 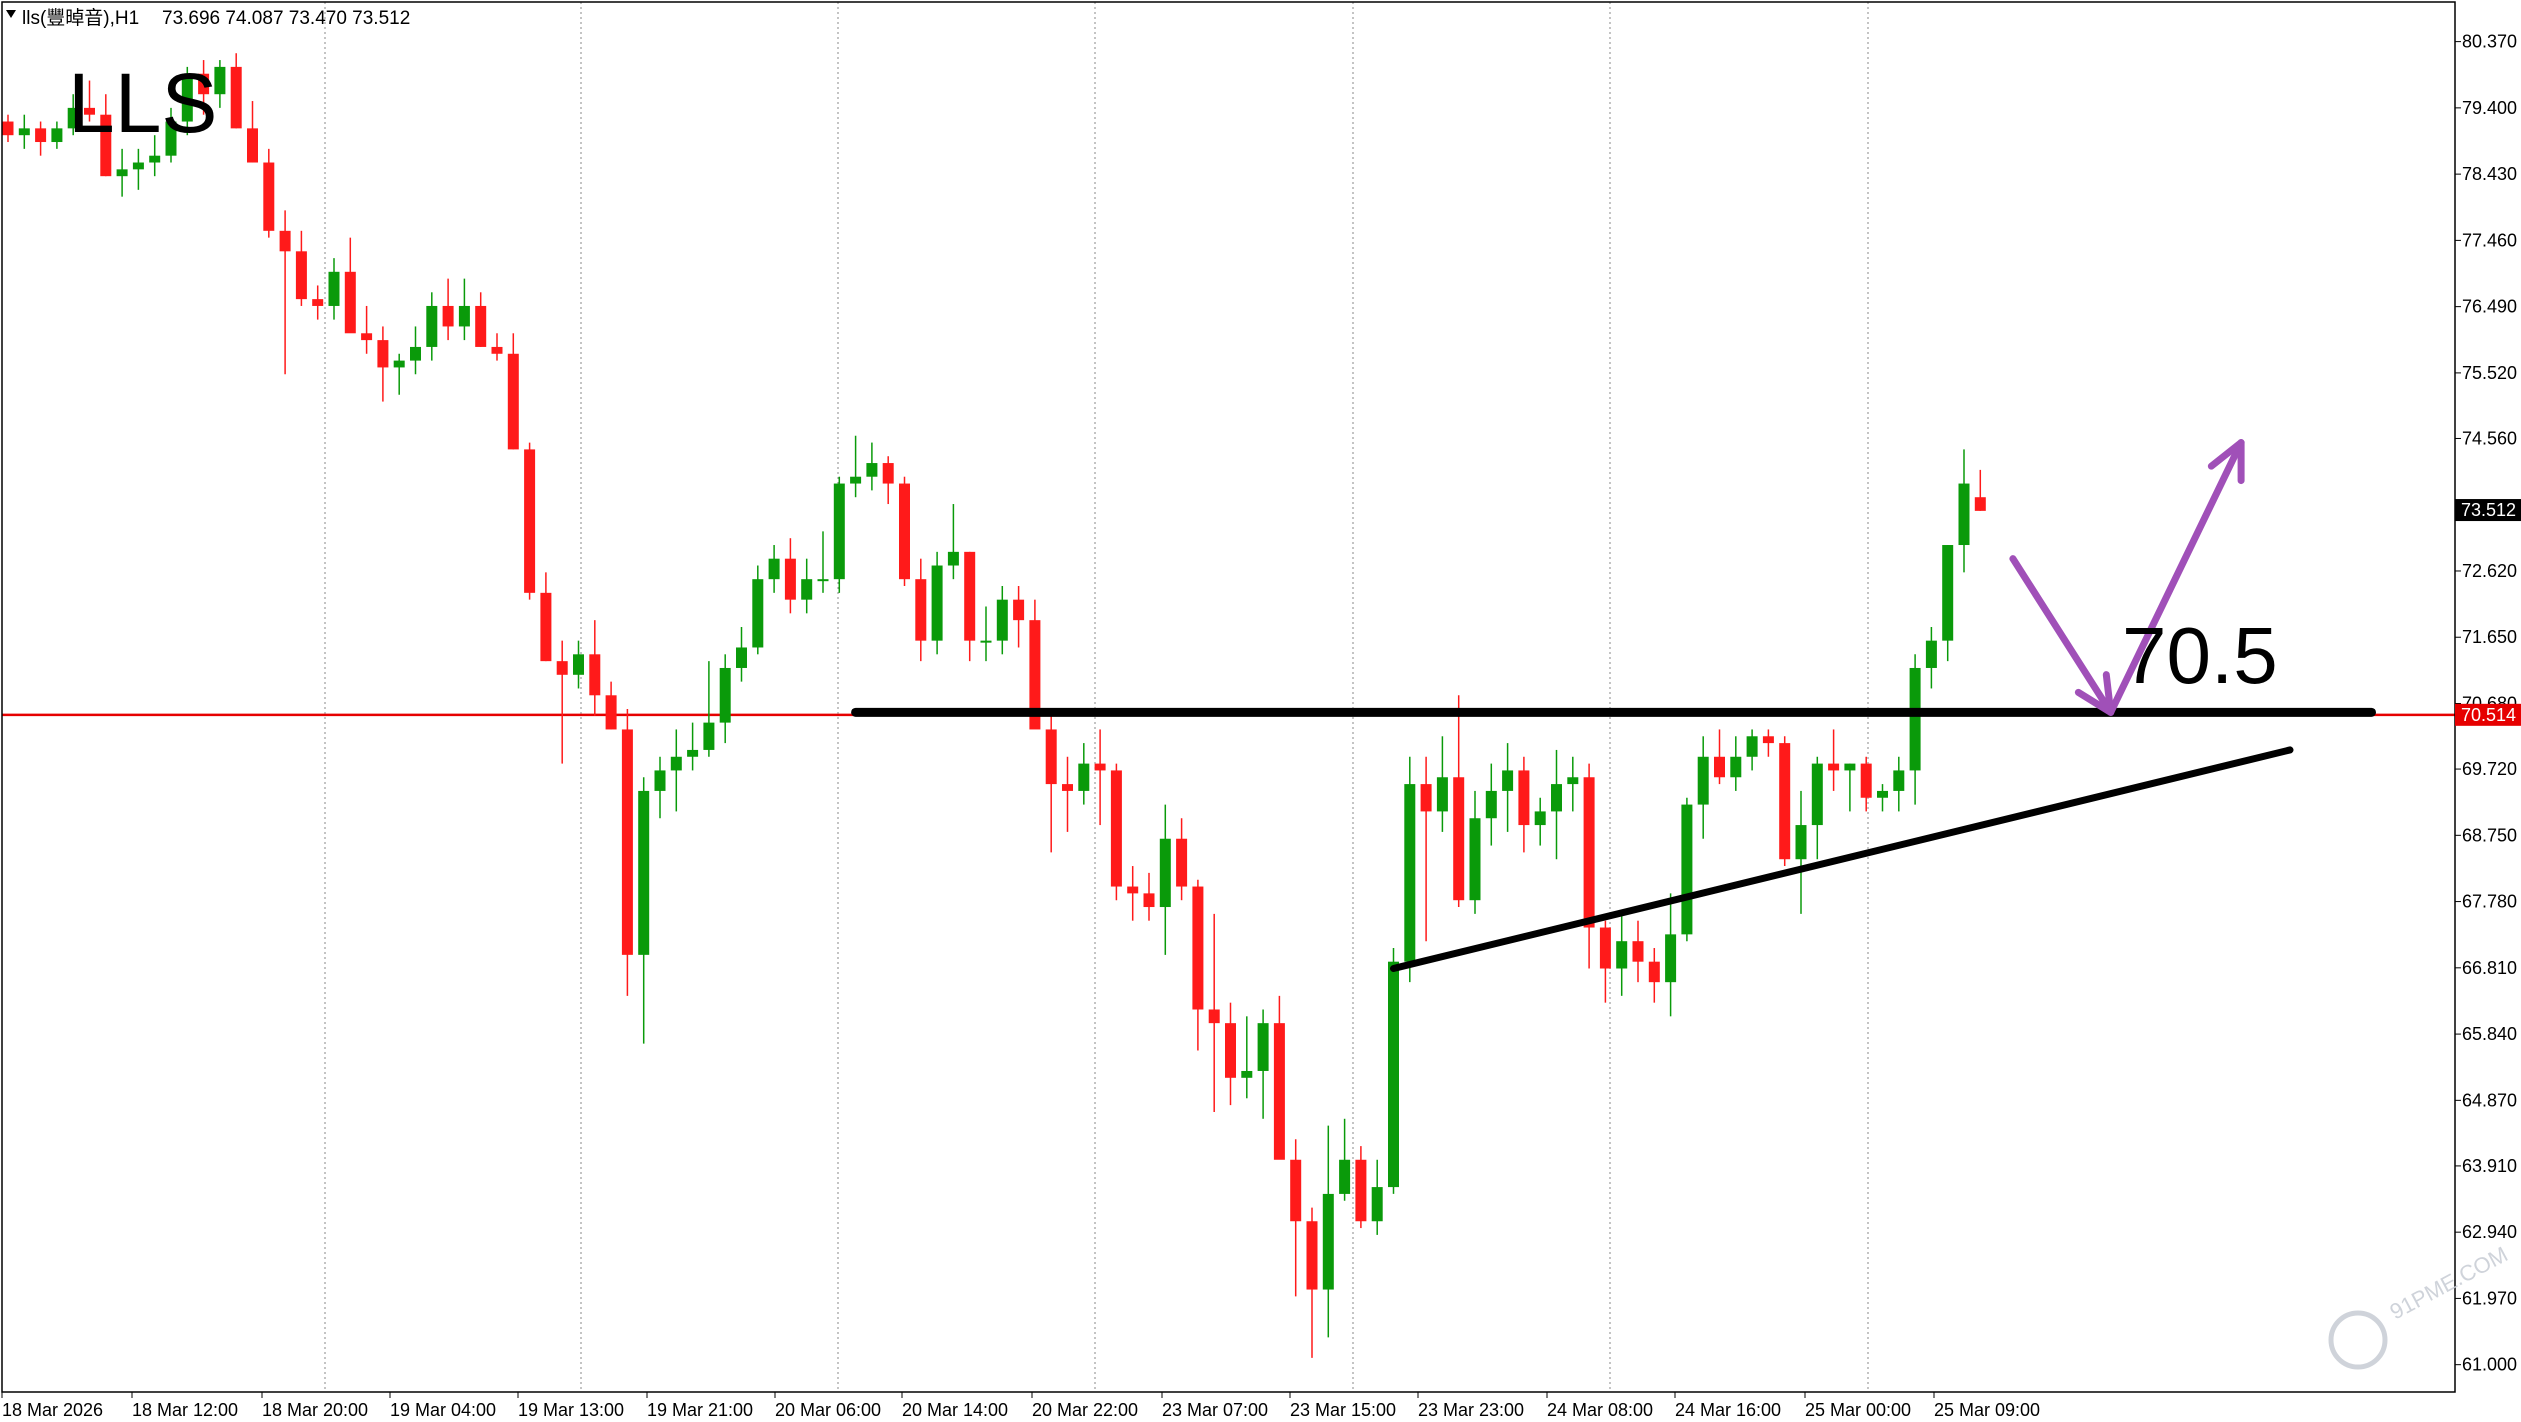 What do you see at coordinates (1600, 1410) in the screenshot?
I see `time-tick-label: 24 Mar 08:00` at bounding box center [1600, 1410].